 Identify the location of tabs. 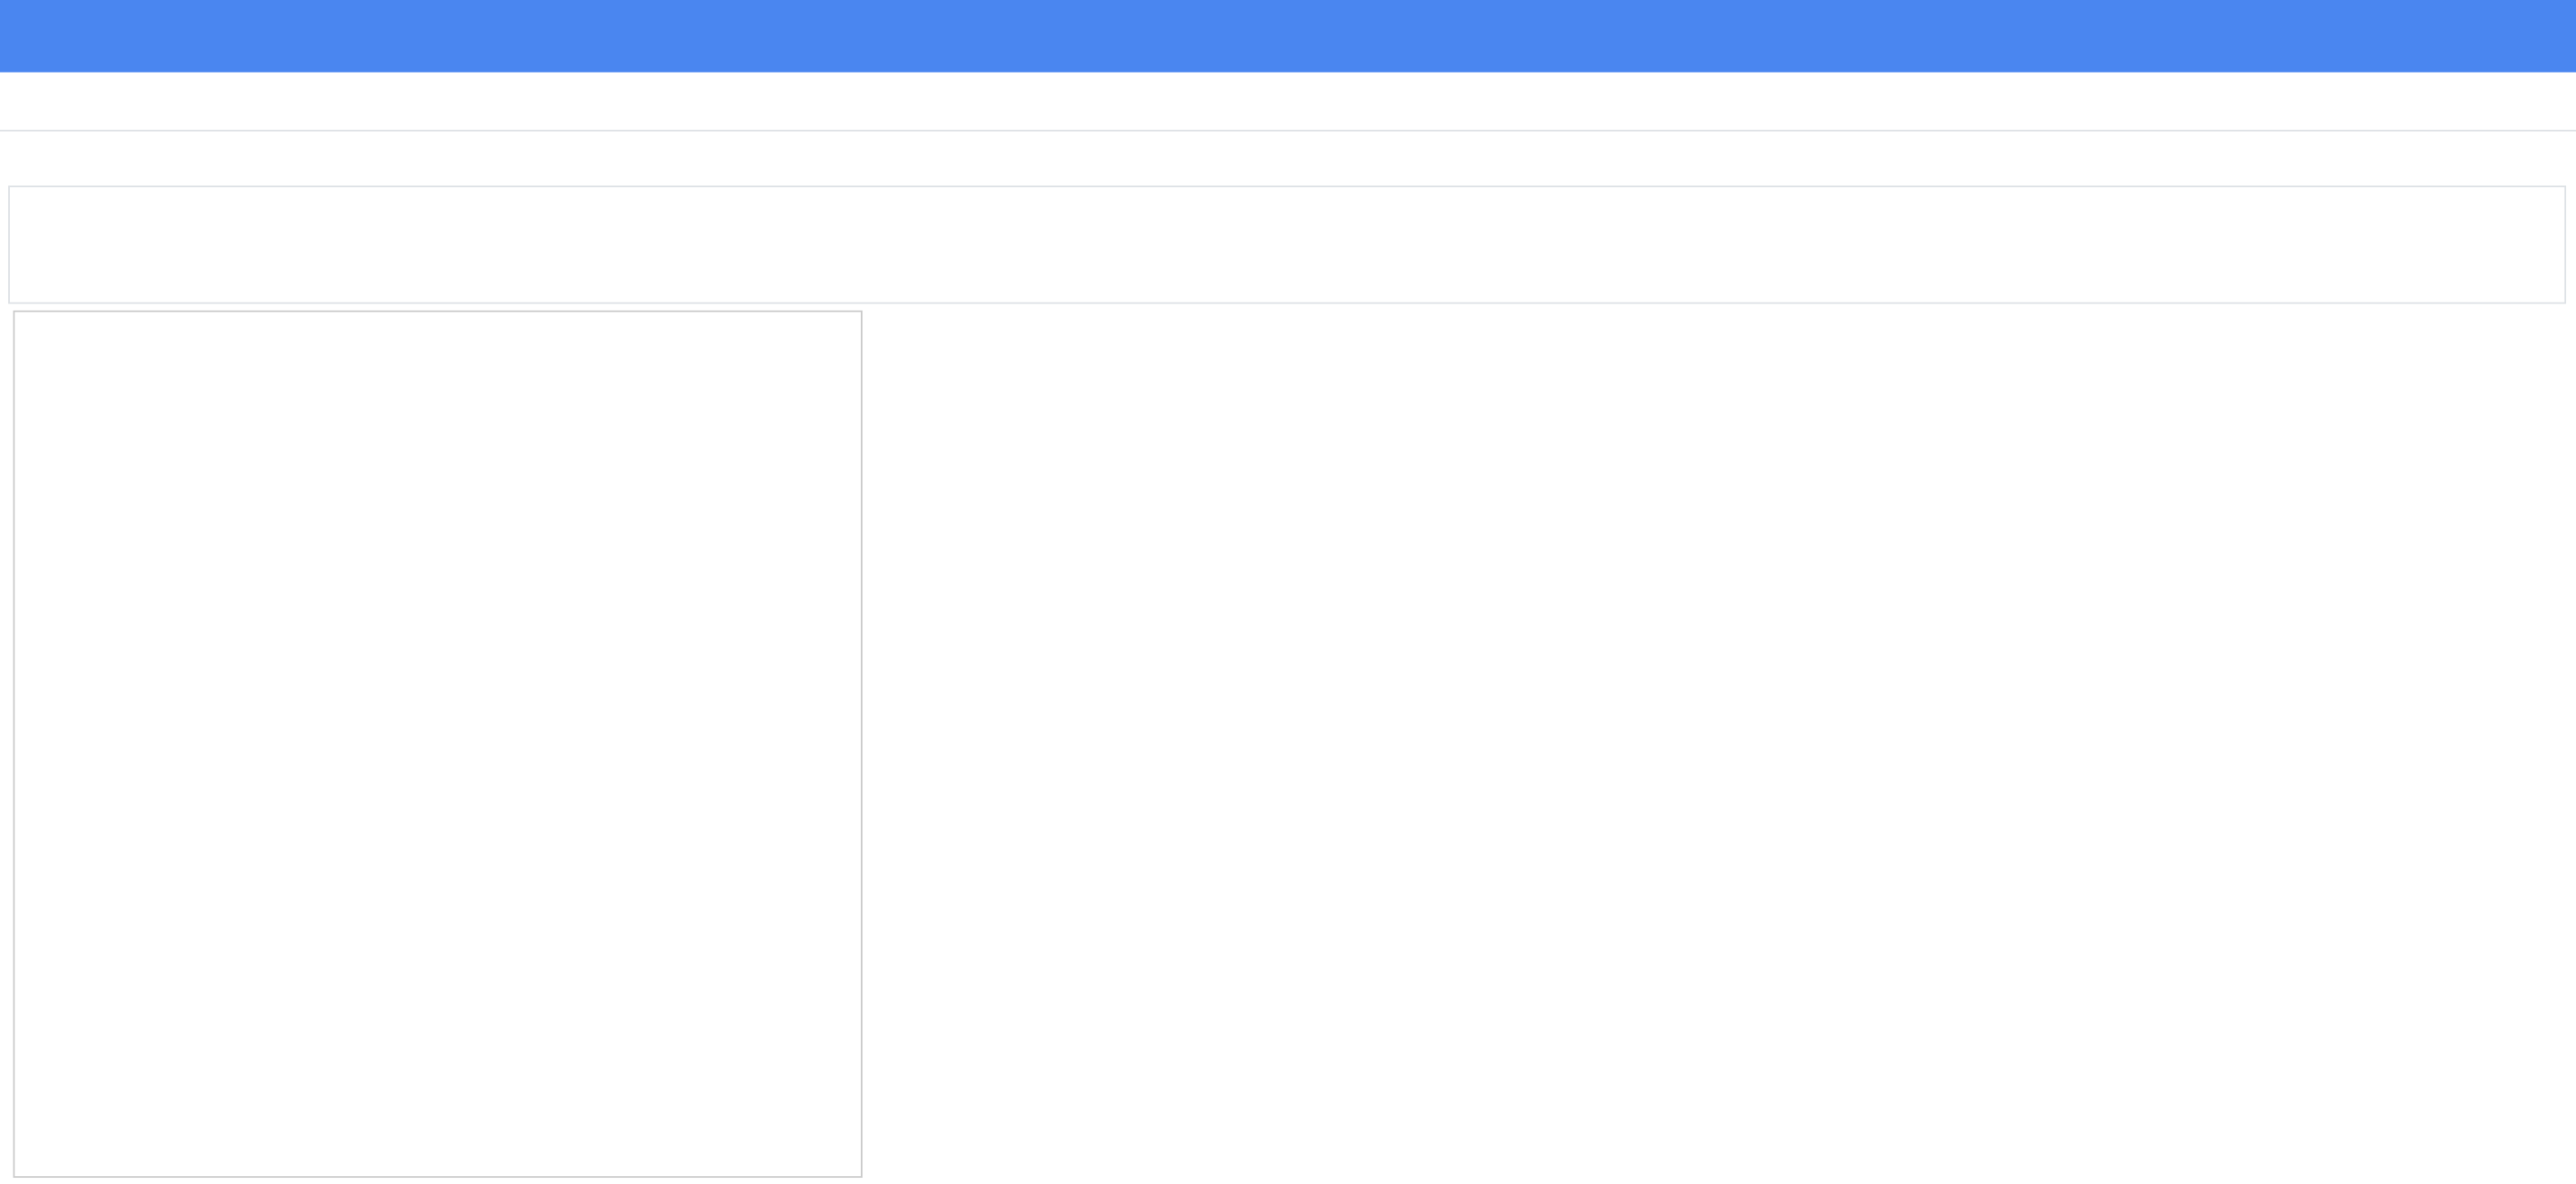
(1288, 102).